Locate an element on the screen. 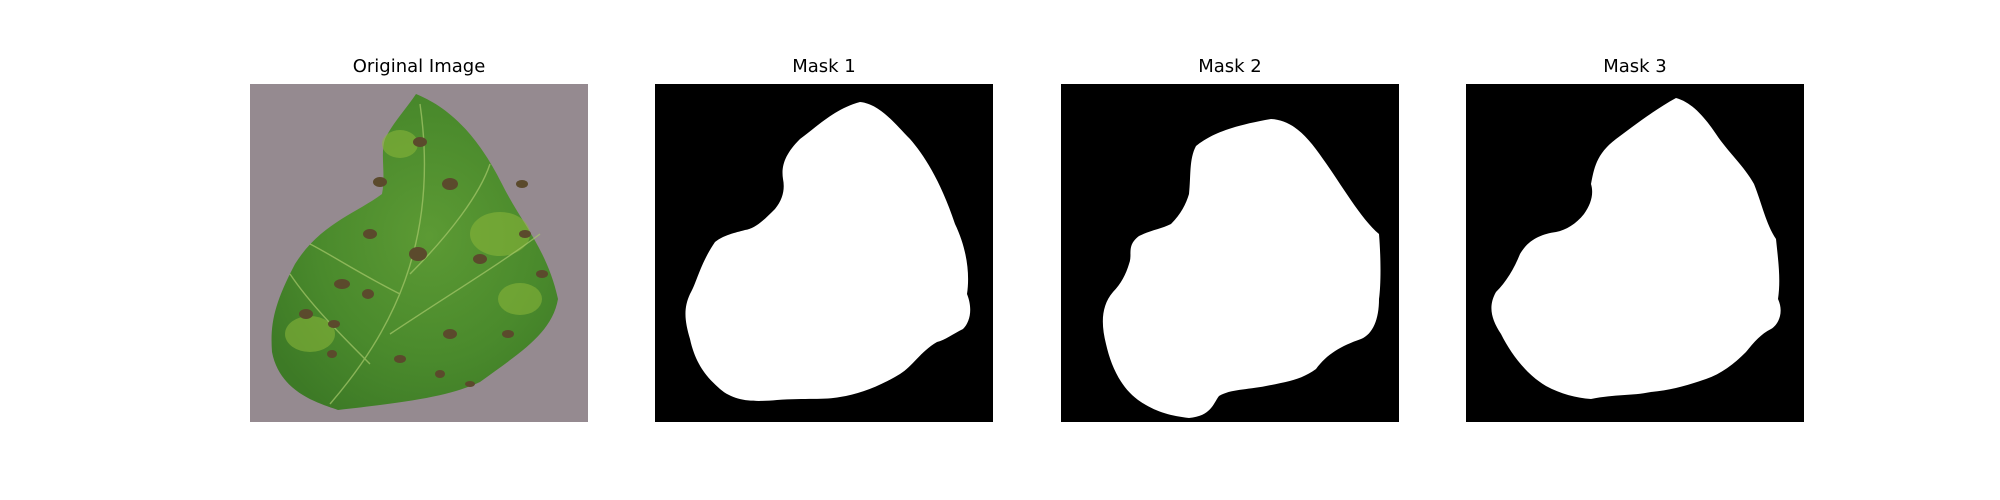  leaf-light-patches is located at coordinates (413, 241).